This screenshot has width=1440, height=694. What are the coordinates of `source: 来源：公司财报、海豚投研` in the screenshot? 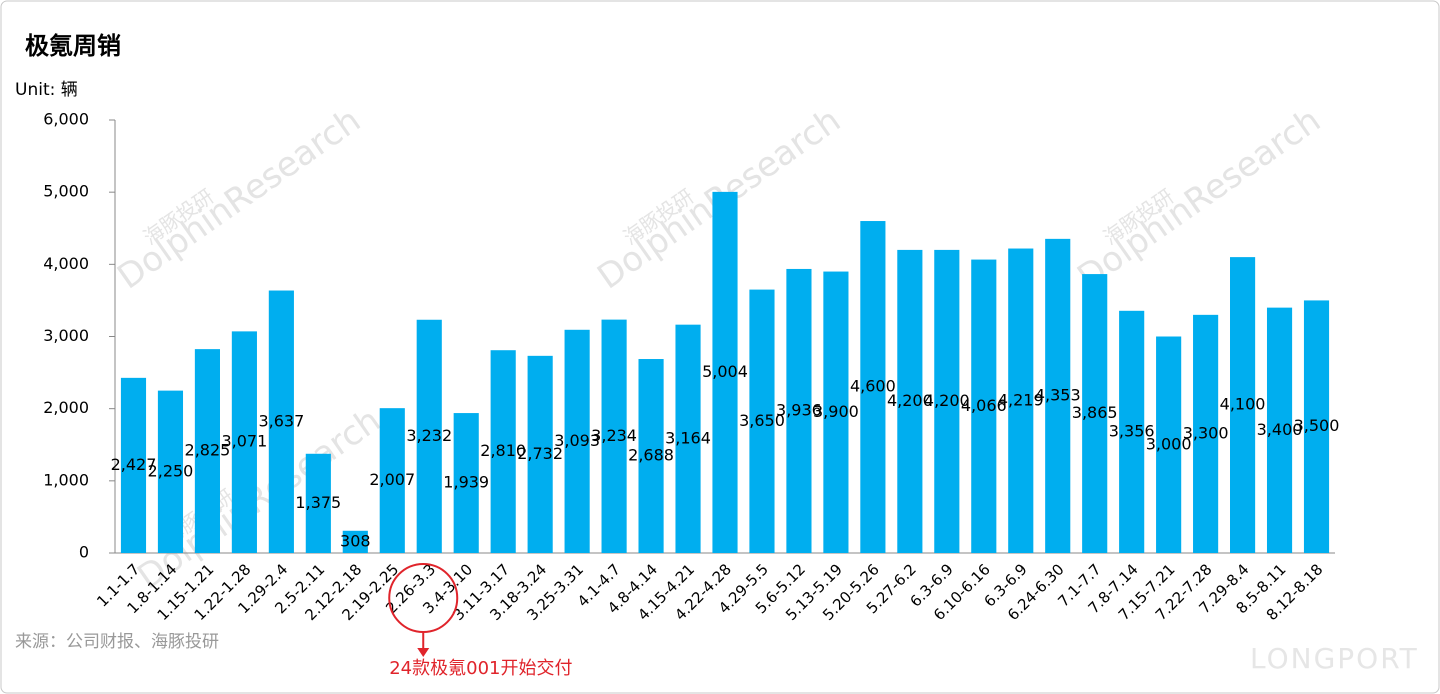 It's located at (117, 642).